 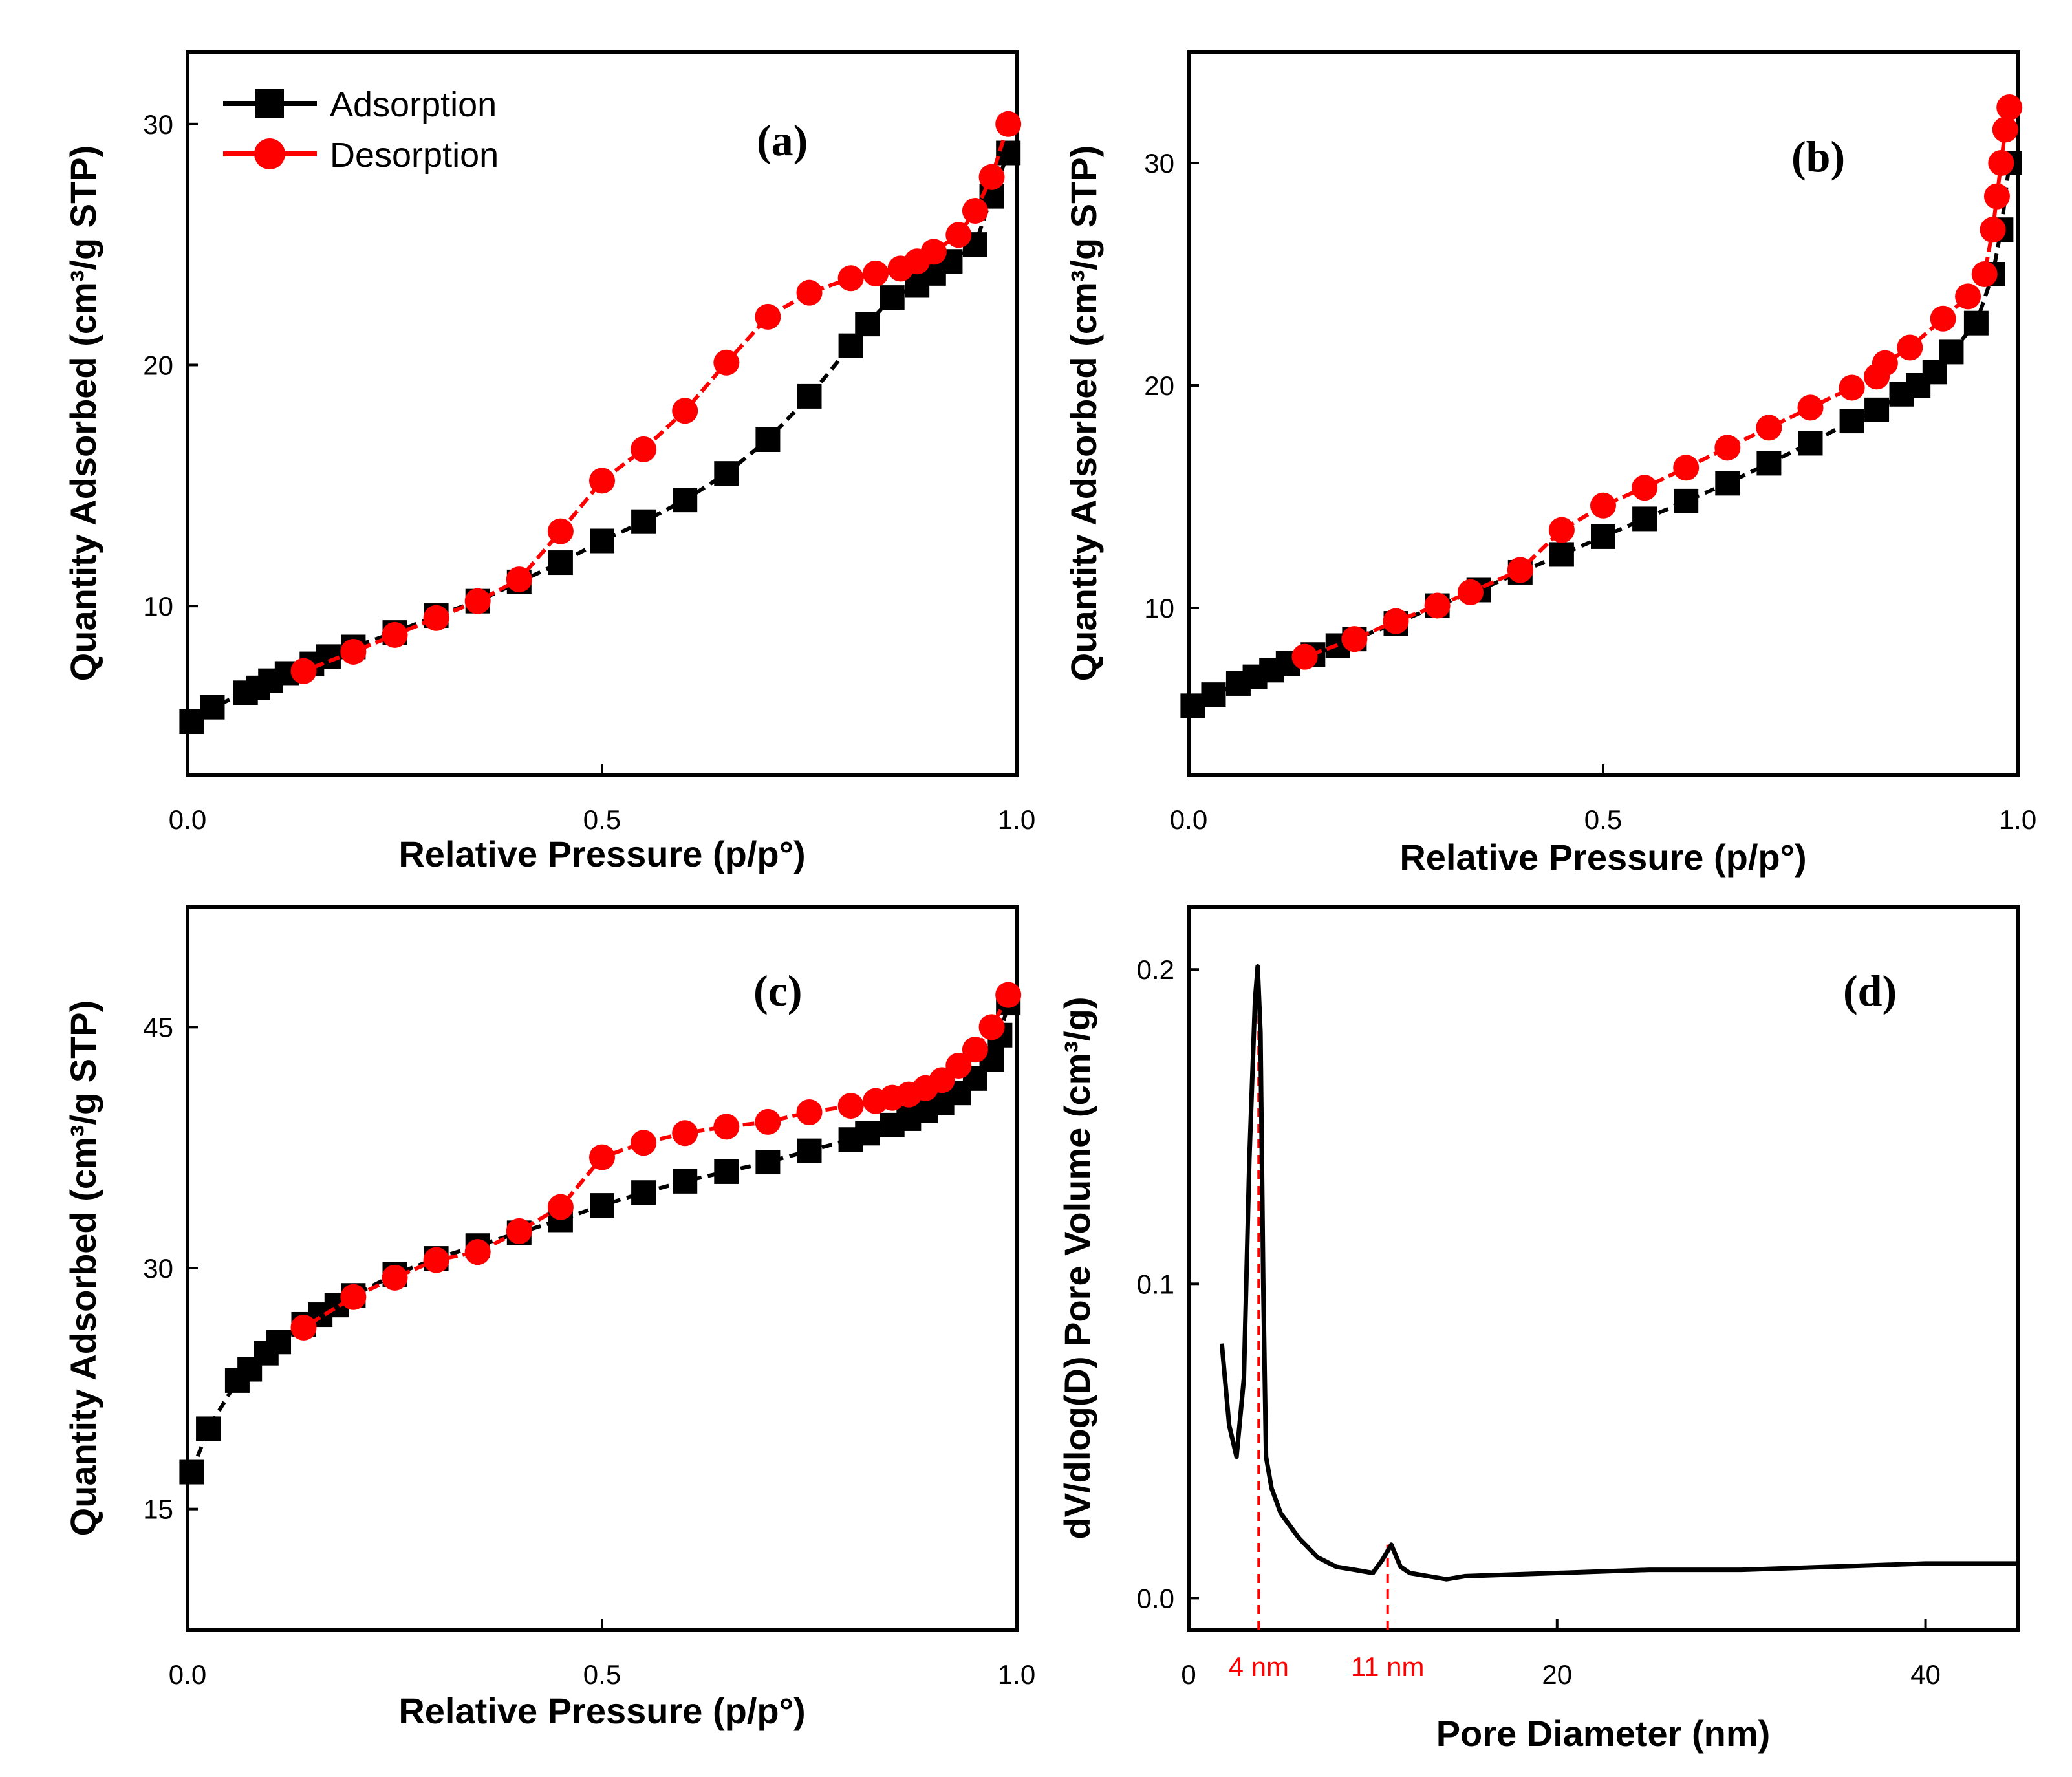 I want to click on panel-d-plot, so click(x=1618, y=1273).